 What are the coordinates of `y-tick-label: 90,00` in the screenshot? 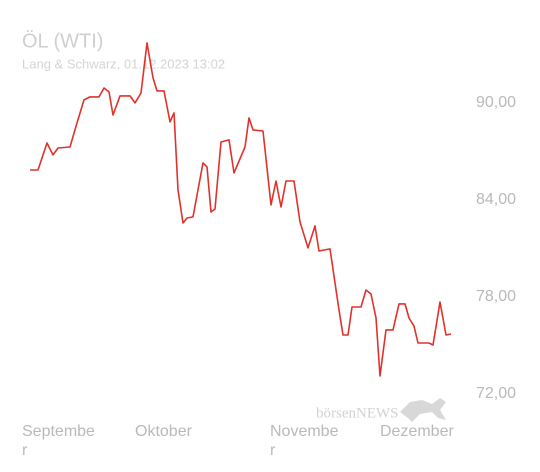 It's located at (496, 102).